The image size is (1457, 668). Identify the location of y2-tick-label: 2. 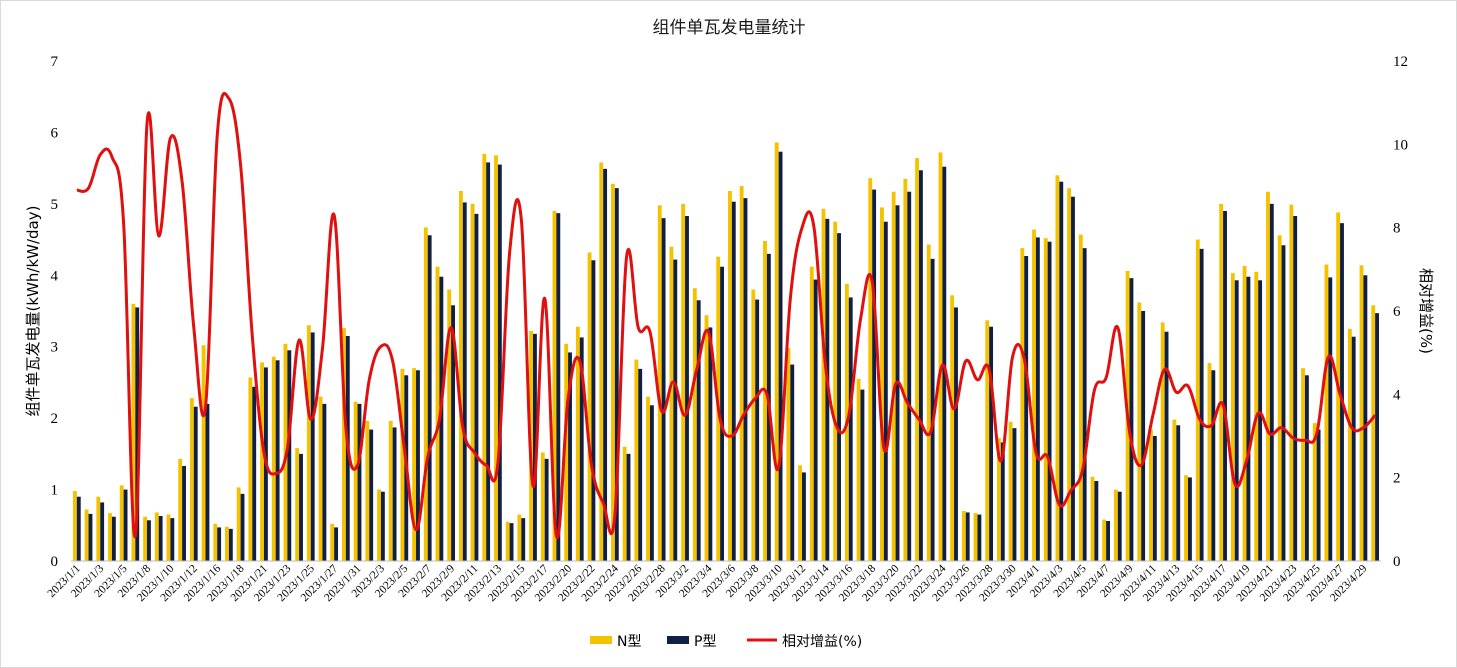
(1397, 479).